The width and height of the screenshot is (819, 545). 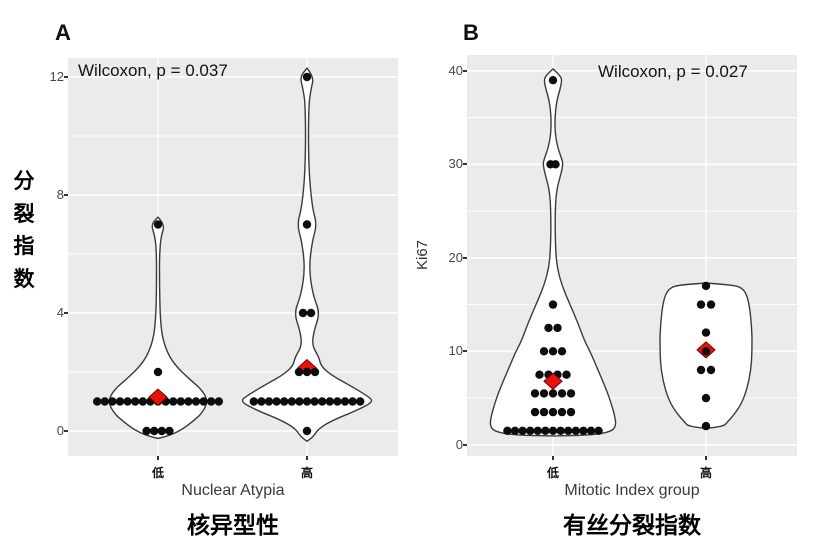 What do you see at coordinates (306, 473) in the screenshot?
I see `panel-a-xtick-high: 高` at bounding box center [306, 473].